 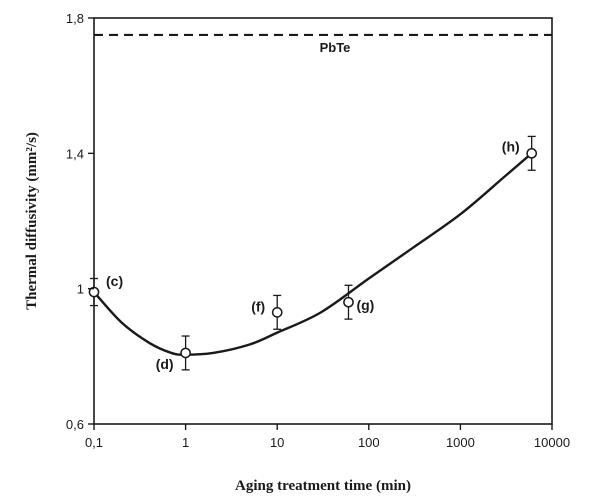 What do you see at coordinates (277, 442) in the screenshot?
I see `x-tick-label: 10` at bounding box center [277, 442].